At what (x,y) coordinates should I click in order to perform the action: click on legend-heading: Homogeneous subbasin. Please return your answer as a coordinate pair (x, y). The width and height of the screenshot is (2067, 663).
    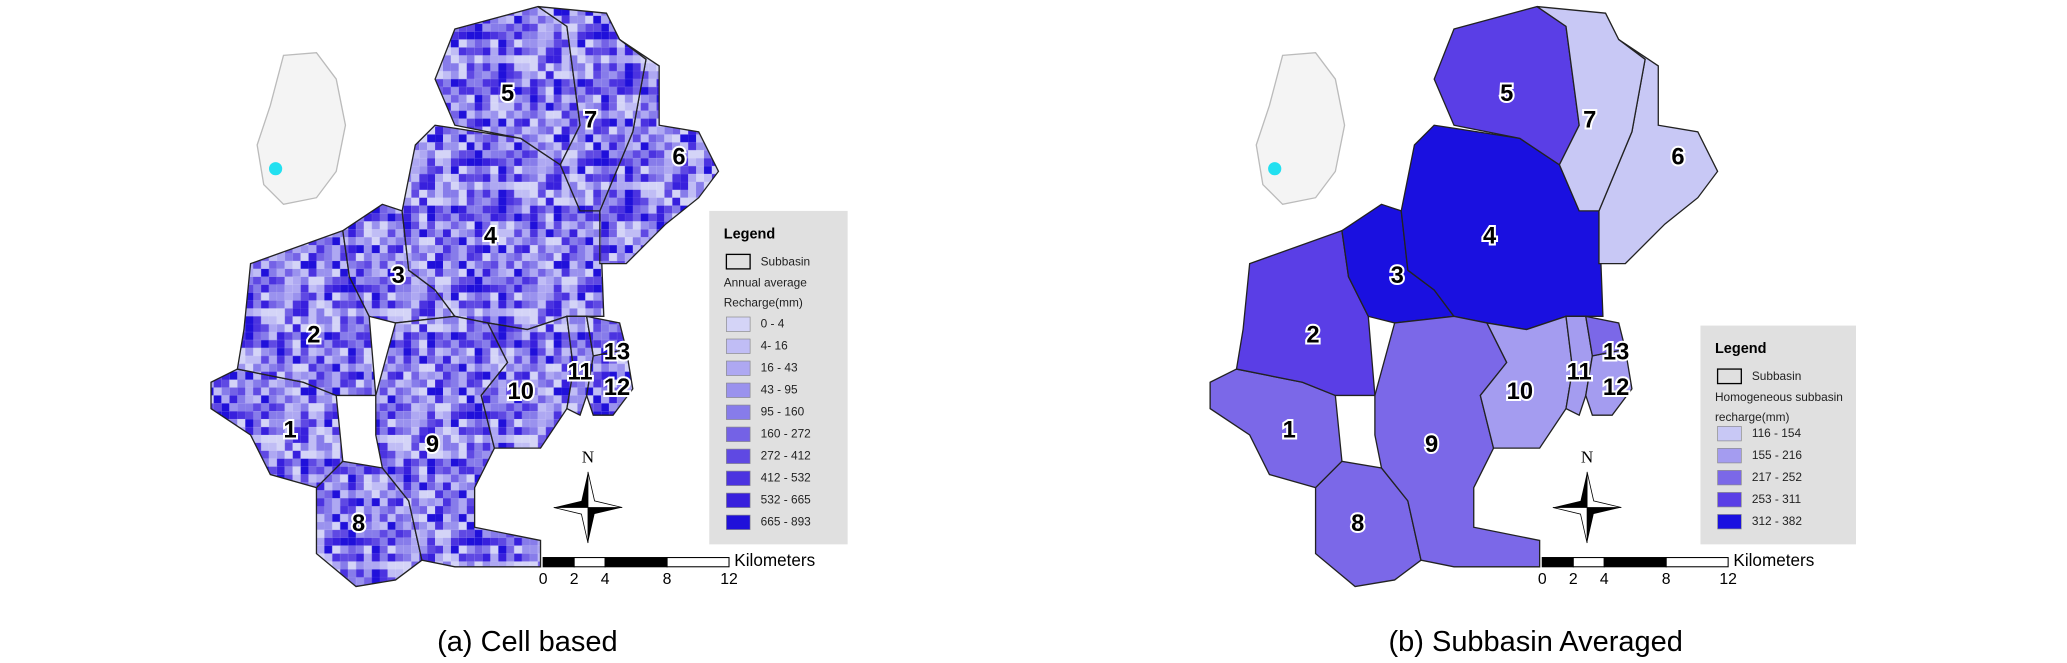
    Looking at the image, I should click on (1779, 397).